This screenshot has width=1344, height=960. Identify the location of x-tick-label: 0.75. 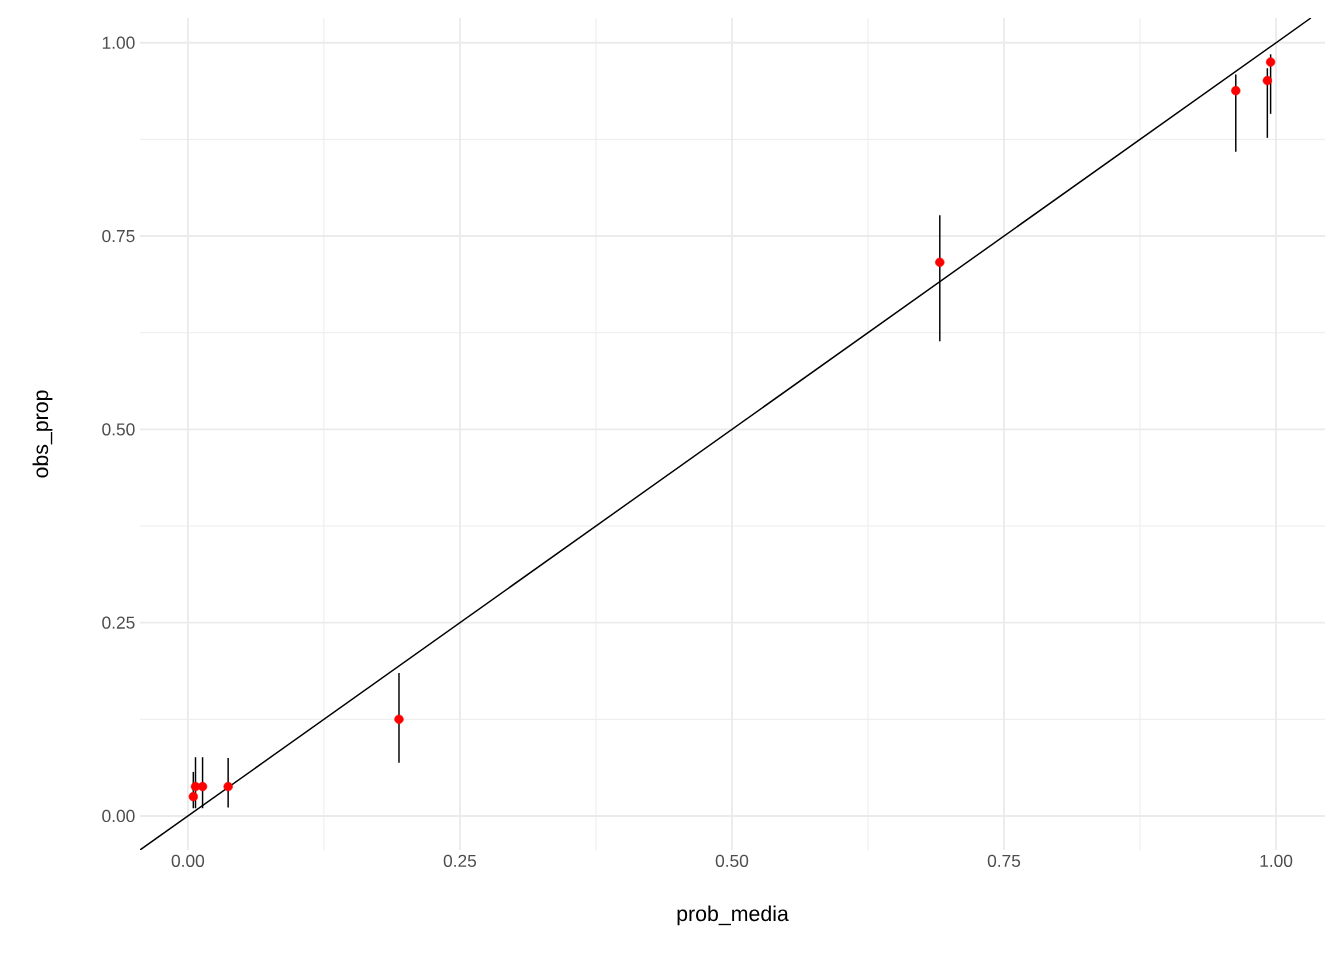
(1004, 860).